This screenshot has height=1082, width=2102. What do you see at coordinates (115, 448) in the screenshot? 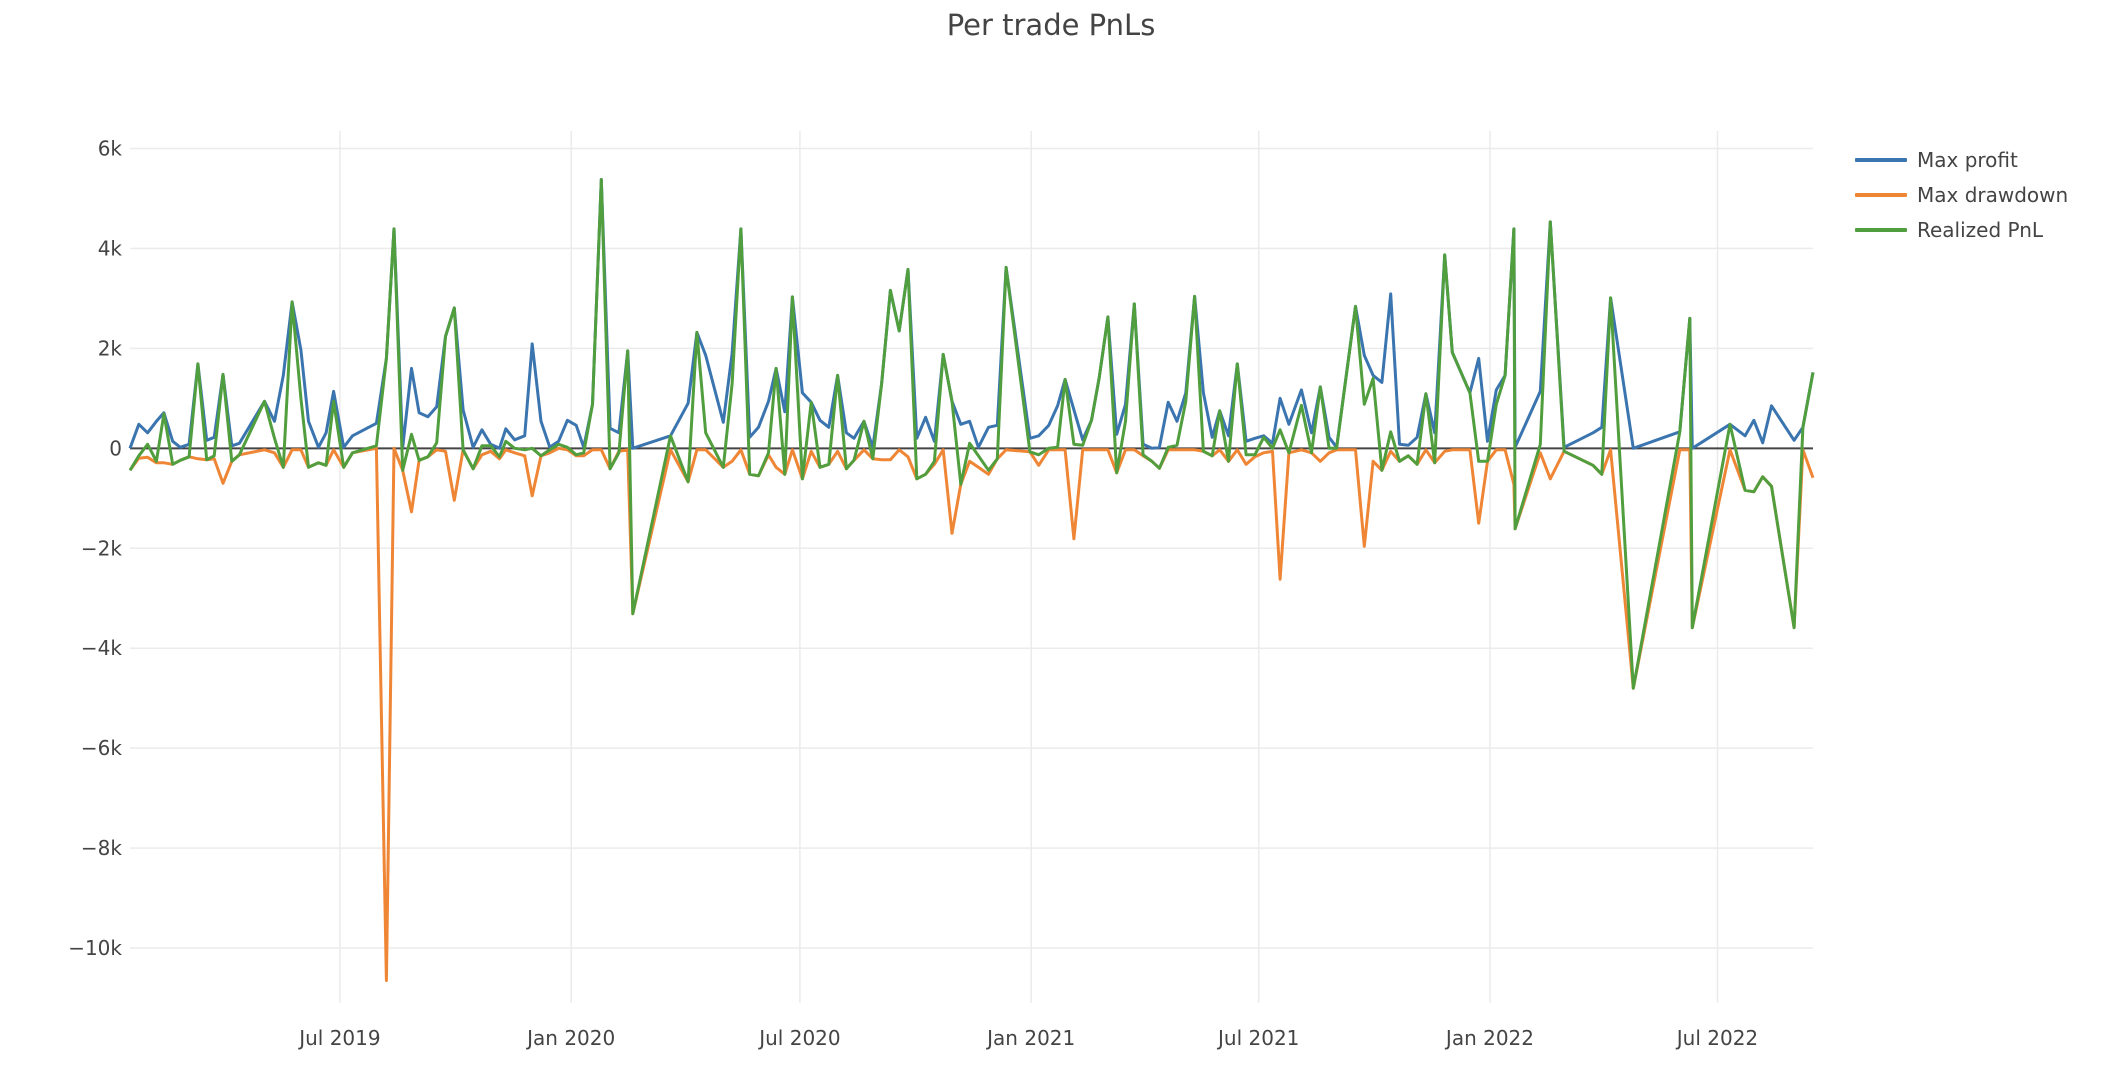
I see `y-tick-label: 0` at bounding box center [115, 448].